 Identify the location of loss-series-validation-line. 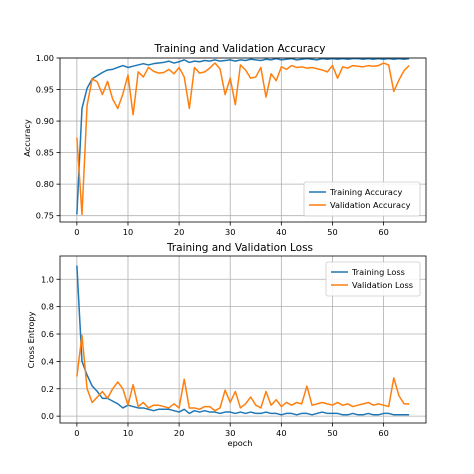
(243, 373).